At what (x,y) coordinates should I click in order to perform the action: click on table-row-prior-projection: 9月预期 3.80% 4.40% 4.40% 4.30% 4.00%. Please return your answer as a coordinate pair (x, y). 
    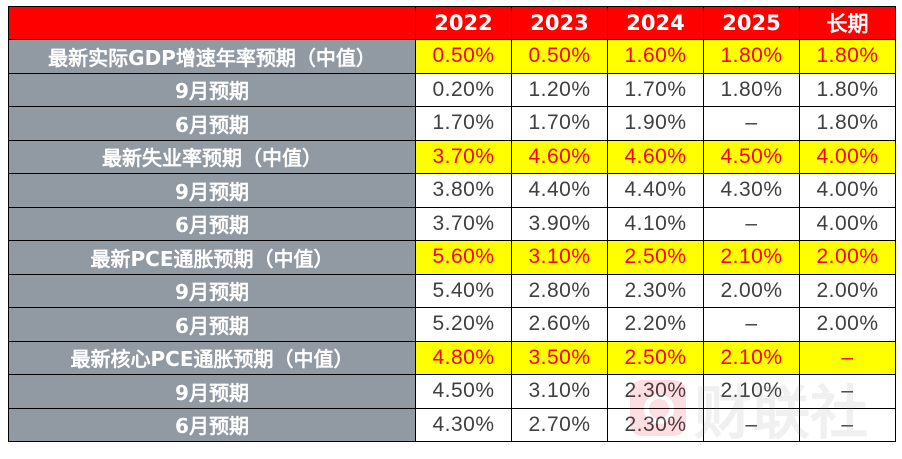
    Looking at the image, I should click on (452, 190).